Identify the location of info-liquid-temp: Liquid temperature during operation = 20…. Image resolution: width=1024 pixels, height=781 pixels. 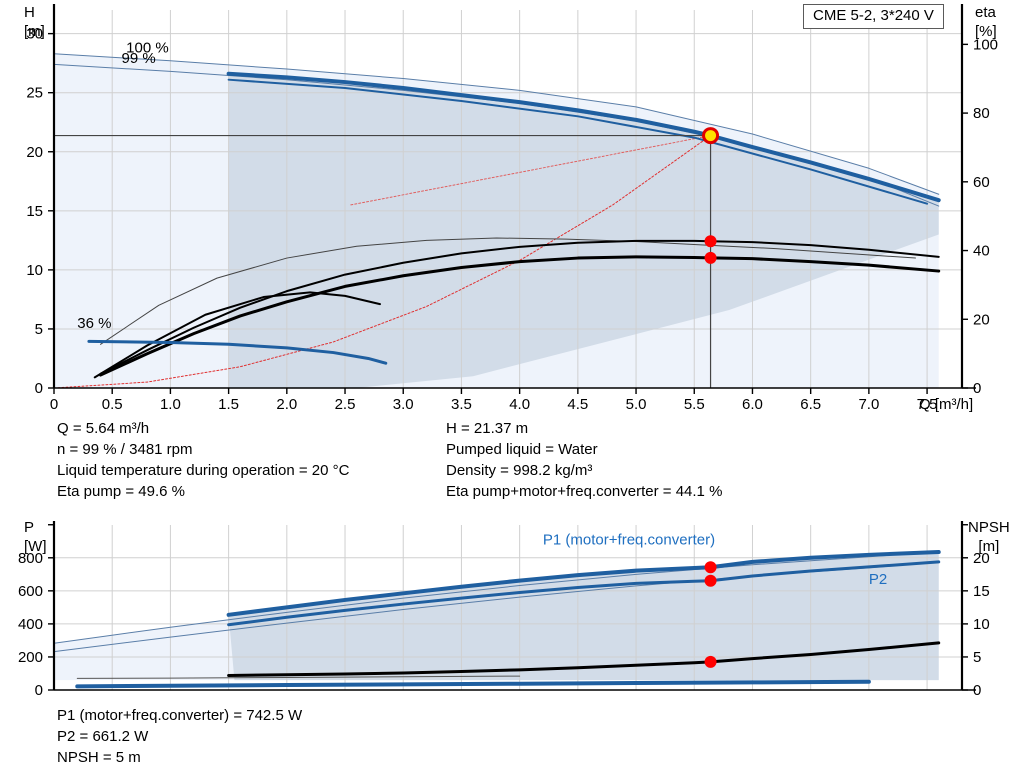
(203, 470).